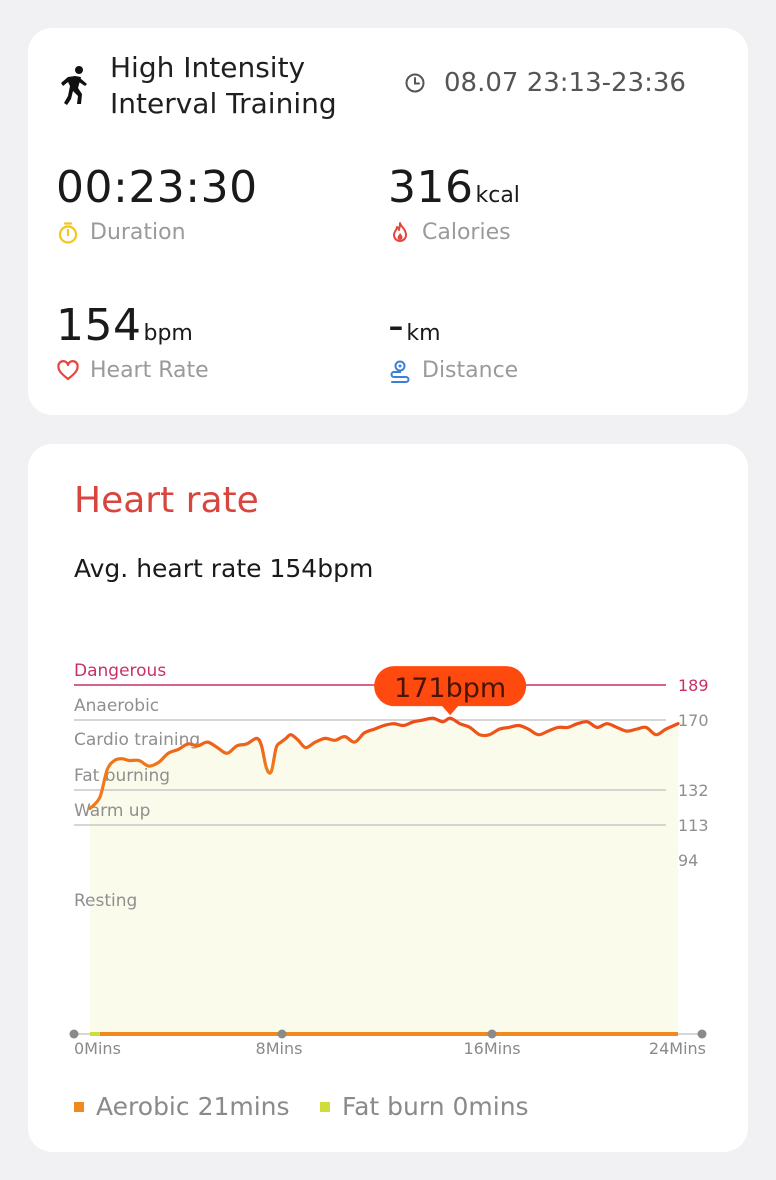 Image resolution: width=776 pixels, height=1180 pixels. I want to click on peak-tooltip-text: 171bpm, so click(450, 688).